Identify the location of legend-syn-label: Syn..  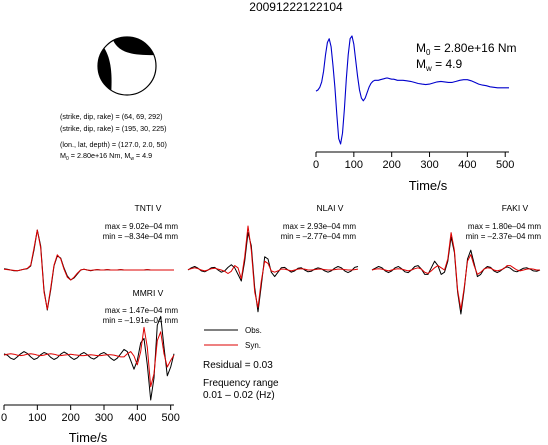
(253, 345).